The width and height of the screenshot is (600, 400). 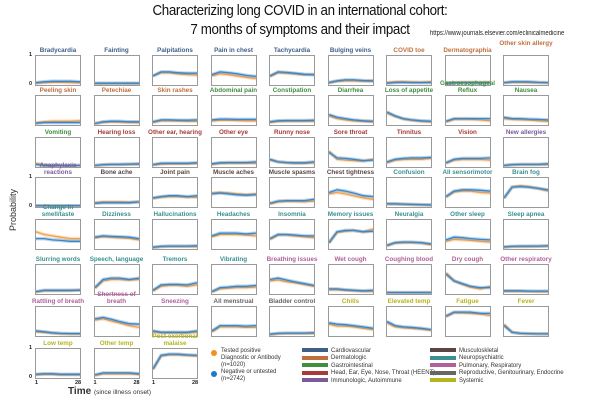 I want to click on panel-title: Other ear, hearing, so click(x=175, y=132).